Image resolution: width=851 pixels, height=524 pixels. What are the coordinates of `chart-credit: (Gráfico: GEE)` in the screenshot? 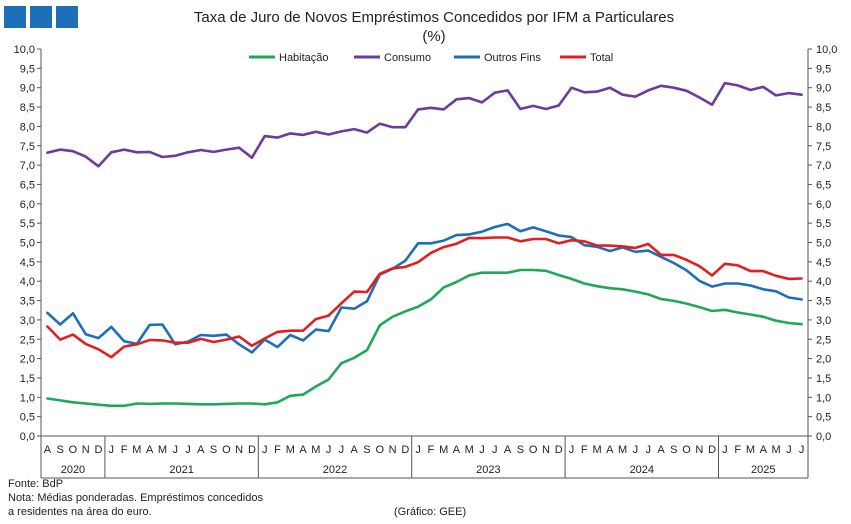 It's located at (430, 512).